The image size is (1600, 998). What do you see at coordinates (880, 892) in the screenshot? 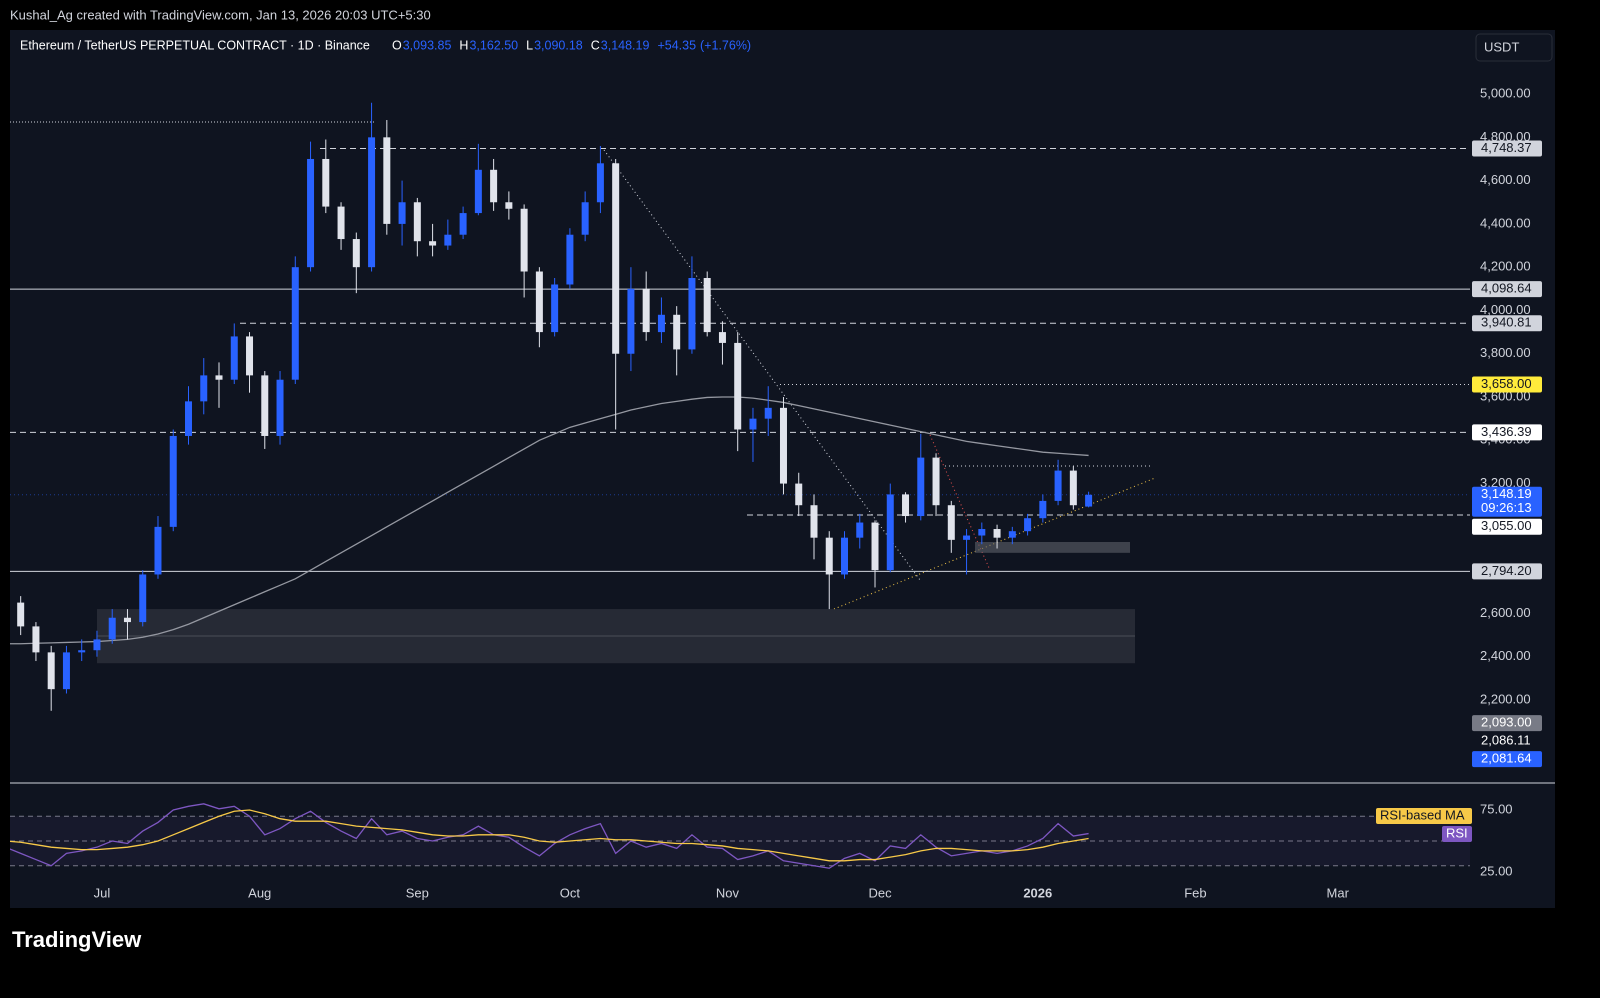
I see `x-tick-label: Dec` at bounding box center [880, 892].